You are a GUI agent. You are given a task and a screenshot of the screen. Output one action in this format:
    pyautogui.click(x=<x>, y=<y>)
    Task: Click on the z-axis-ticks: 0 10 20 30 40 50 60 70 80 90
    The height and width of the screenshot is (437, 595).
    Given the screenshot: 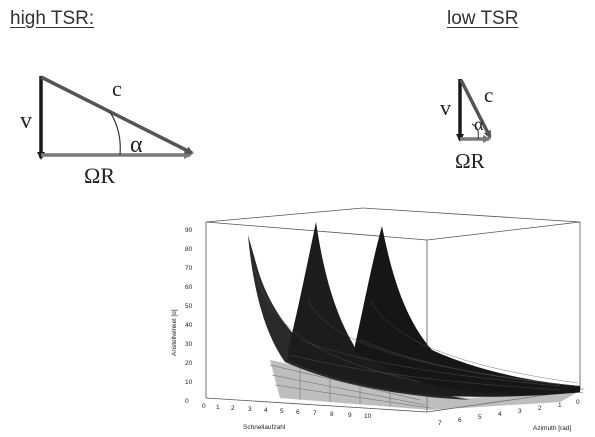 What is the action you would take?
    pyautogui.click(x=189, y=316)
    